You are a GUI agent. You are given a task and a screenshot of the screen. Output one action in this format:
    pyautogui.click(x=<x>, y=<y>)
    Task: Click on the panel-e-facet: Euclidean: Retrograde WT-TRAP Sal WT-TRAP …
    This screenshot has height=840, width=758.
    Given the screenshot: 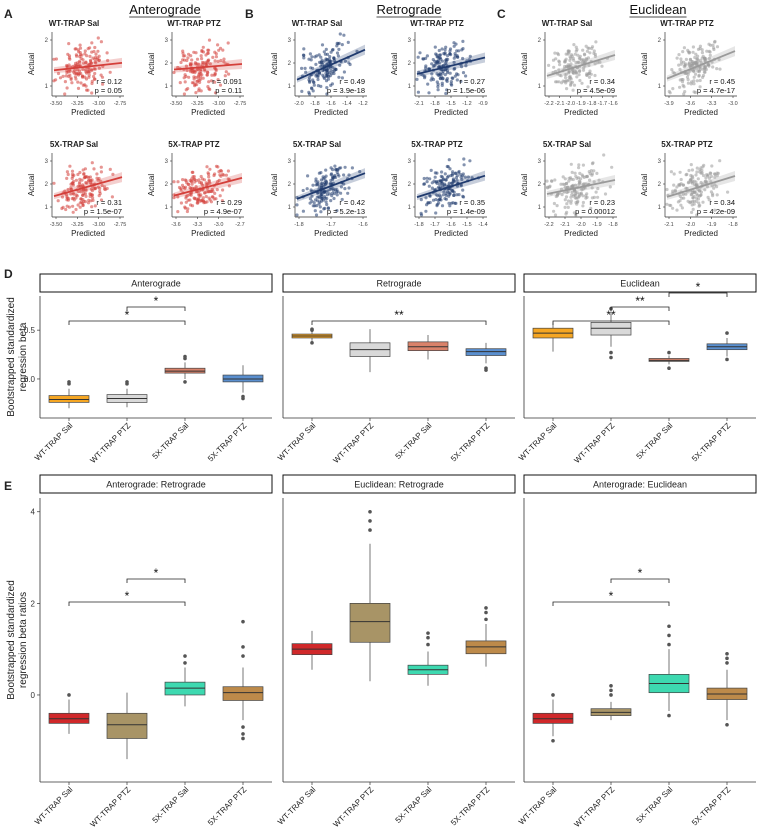 What is the action you would take?
    pyautogui.click(x=396, y=651)
    